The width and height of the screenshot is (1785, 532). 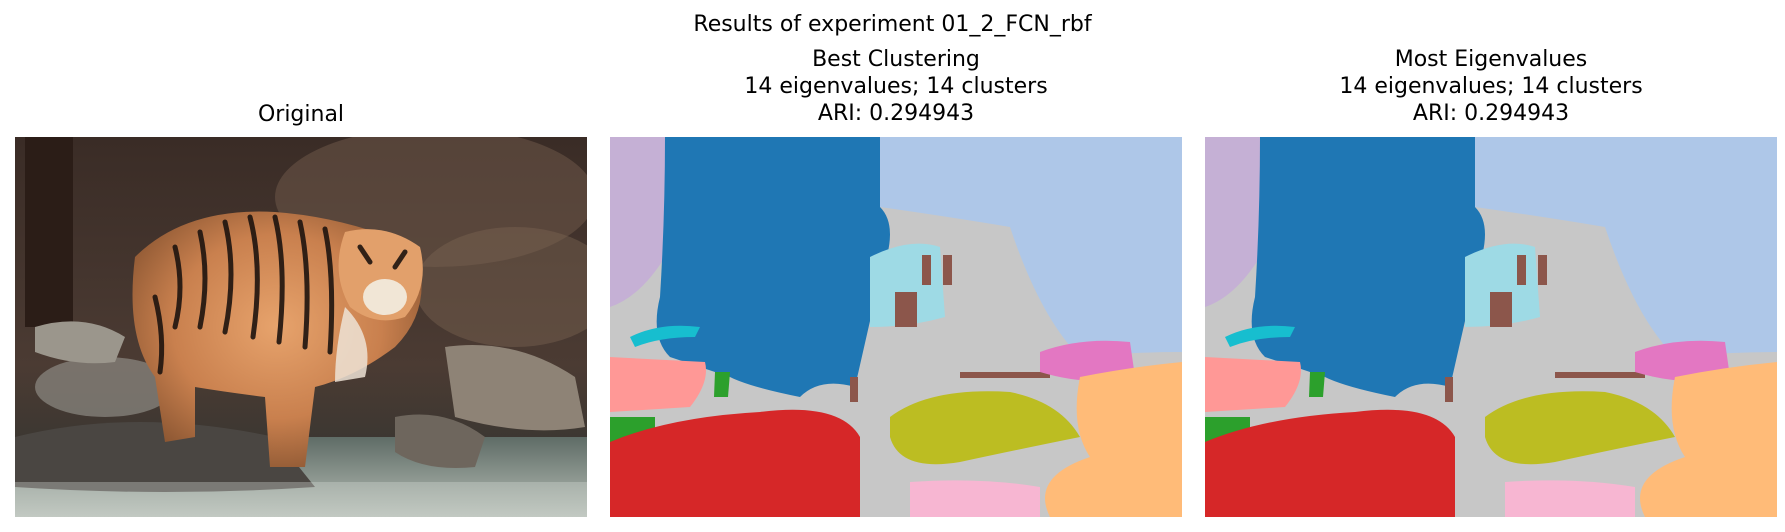 I want to click on panel-title-original: Original, so click(x=301, y=114).